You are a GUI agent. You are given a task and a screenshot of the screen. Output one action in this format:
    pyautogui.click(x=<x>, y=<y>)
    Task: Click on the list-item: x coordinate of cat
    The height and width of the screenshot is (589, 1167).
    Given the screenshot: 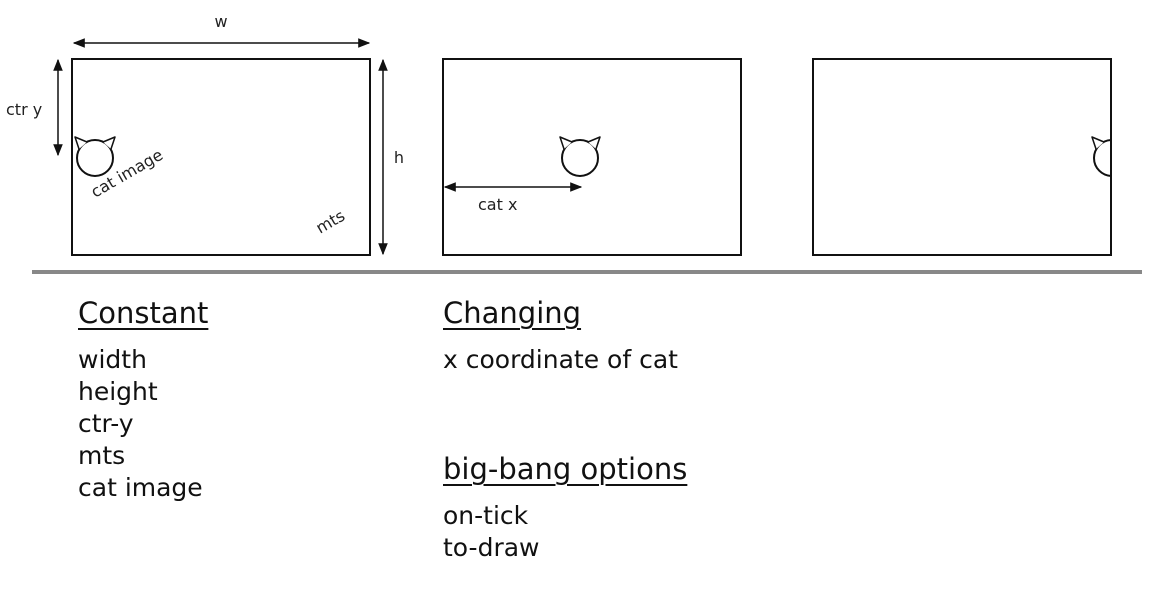 What is the action you would take?
    pyautogui.click(x=560, y=359)
    